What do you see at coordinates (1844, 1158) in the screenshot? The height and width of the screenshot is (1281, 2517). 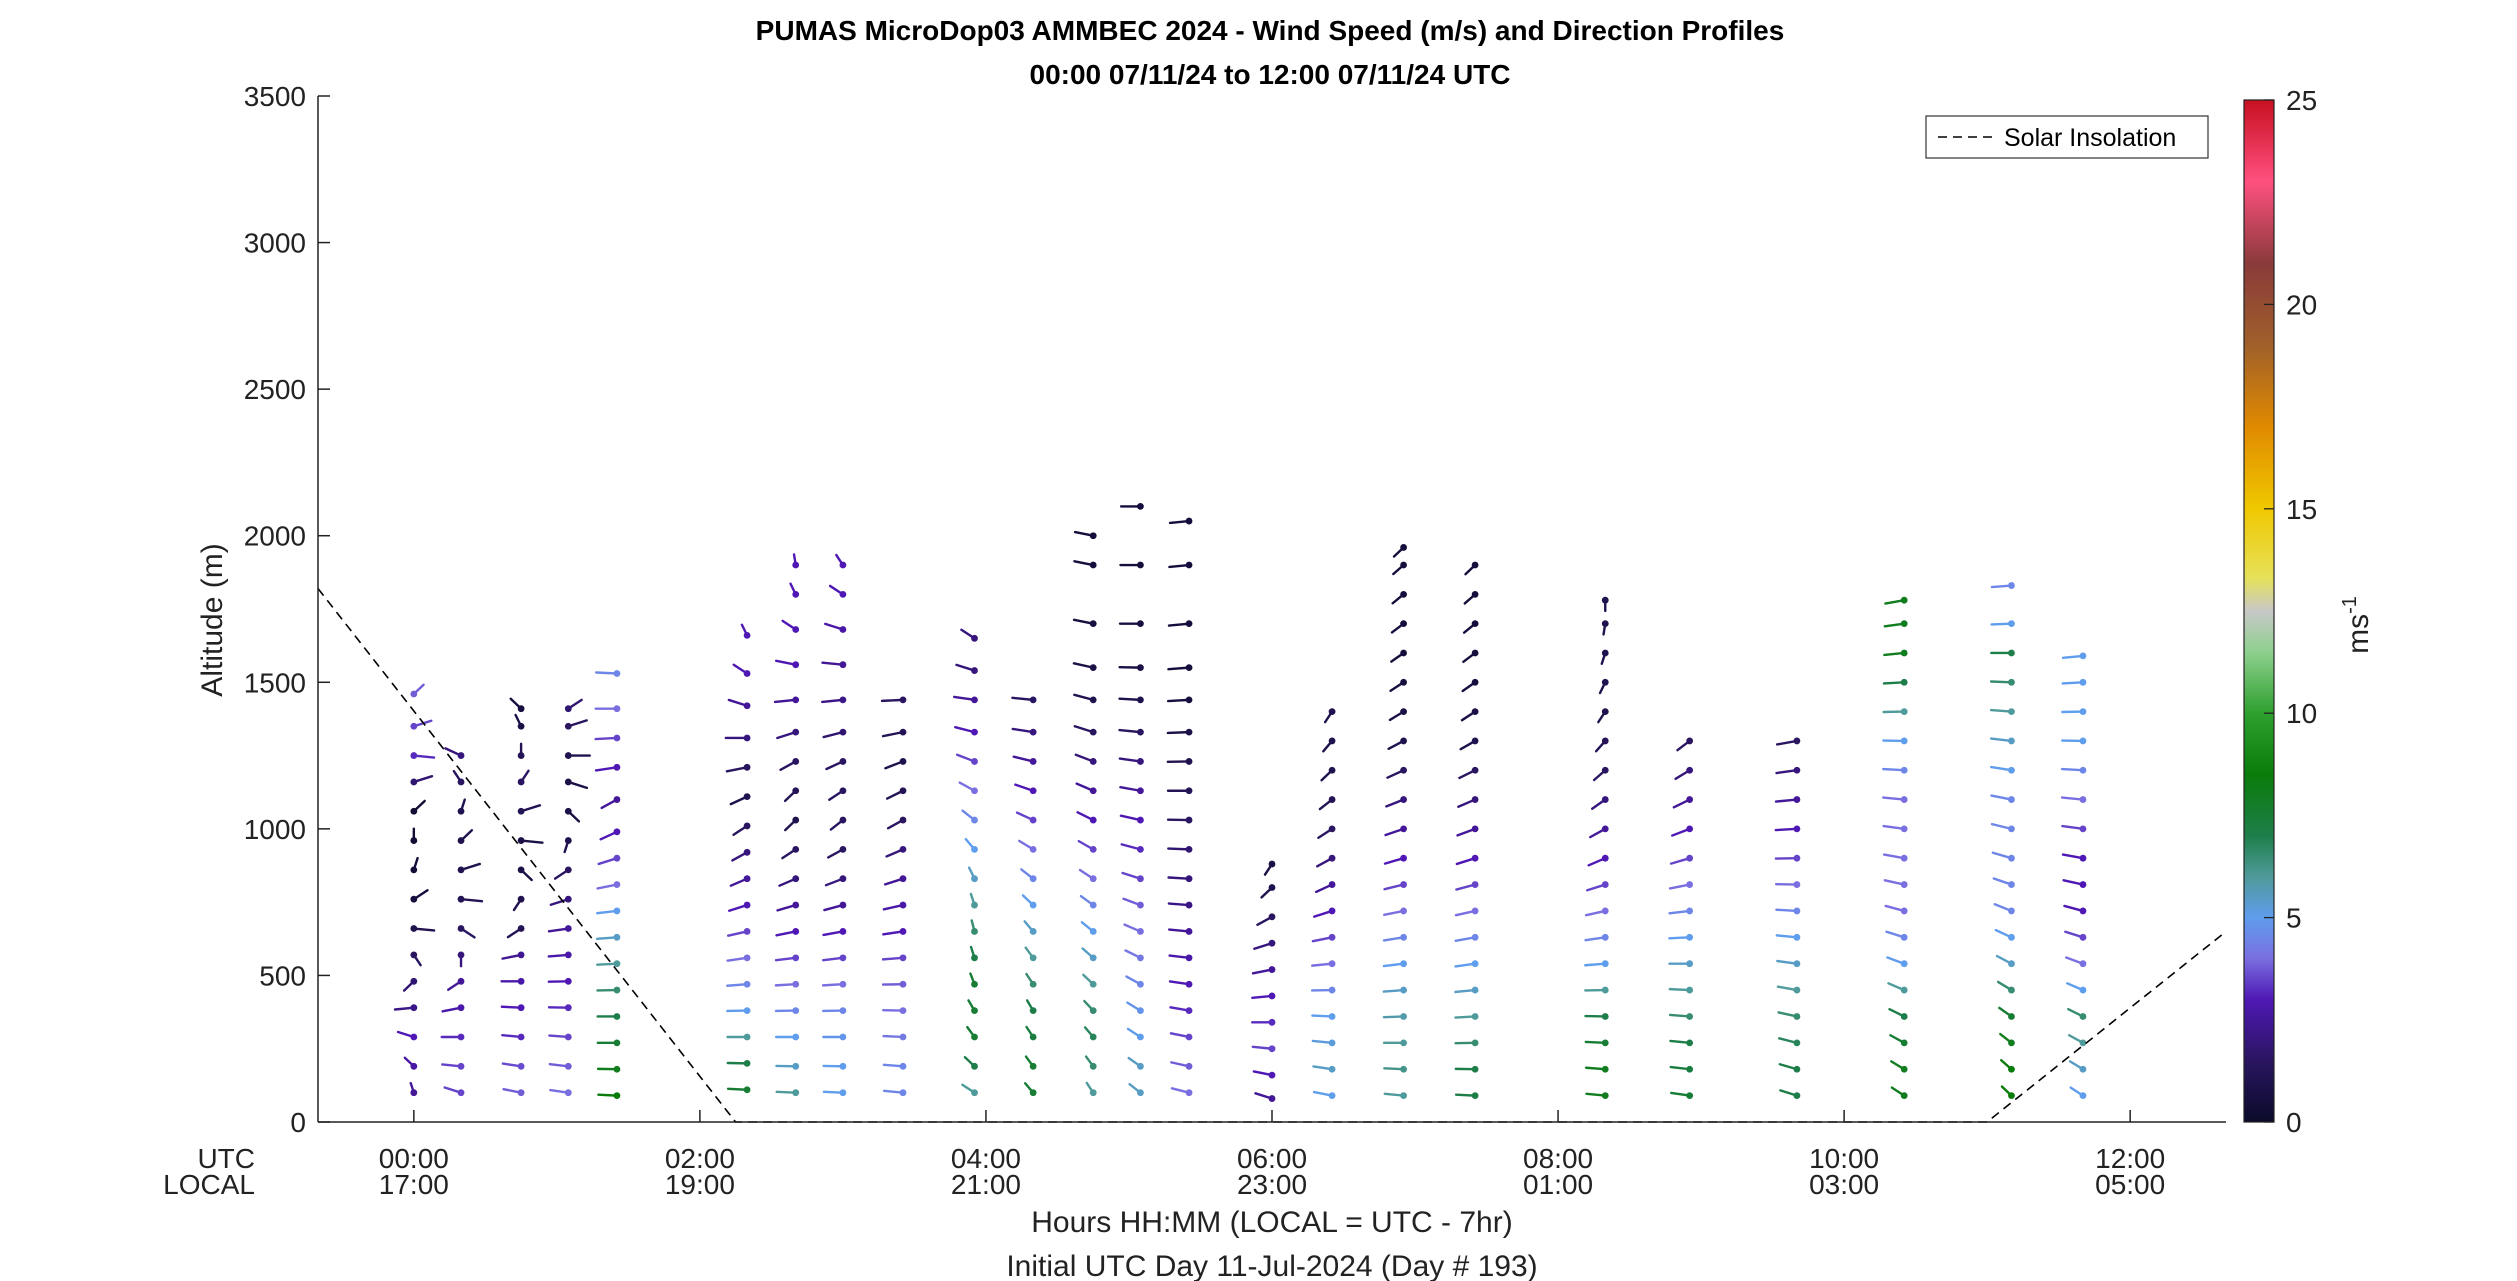 I see `x-tick-label-utc: 10:00` at bounding box center [1844, 1158].